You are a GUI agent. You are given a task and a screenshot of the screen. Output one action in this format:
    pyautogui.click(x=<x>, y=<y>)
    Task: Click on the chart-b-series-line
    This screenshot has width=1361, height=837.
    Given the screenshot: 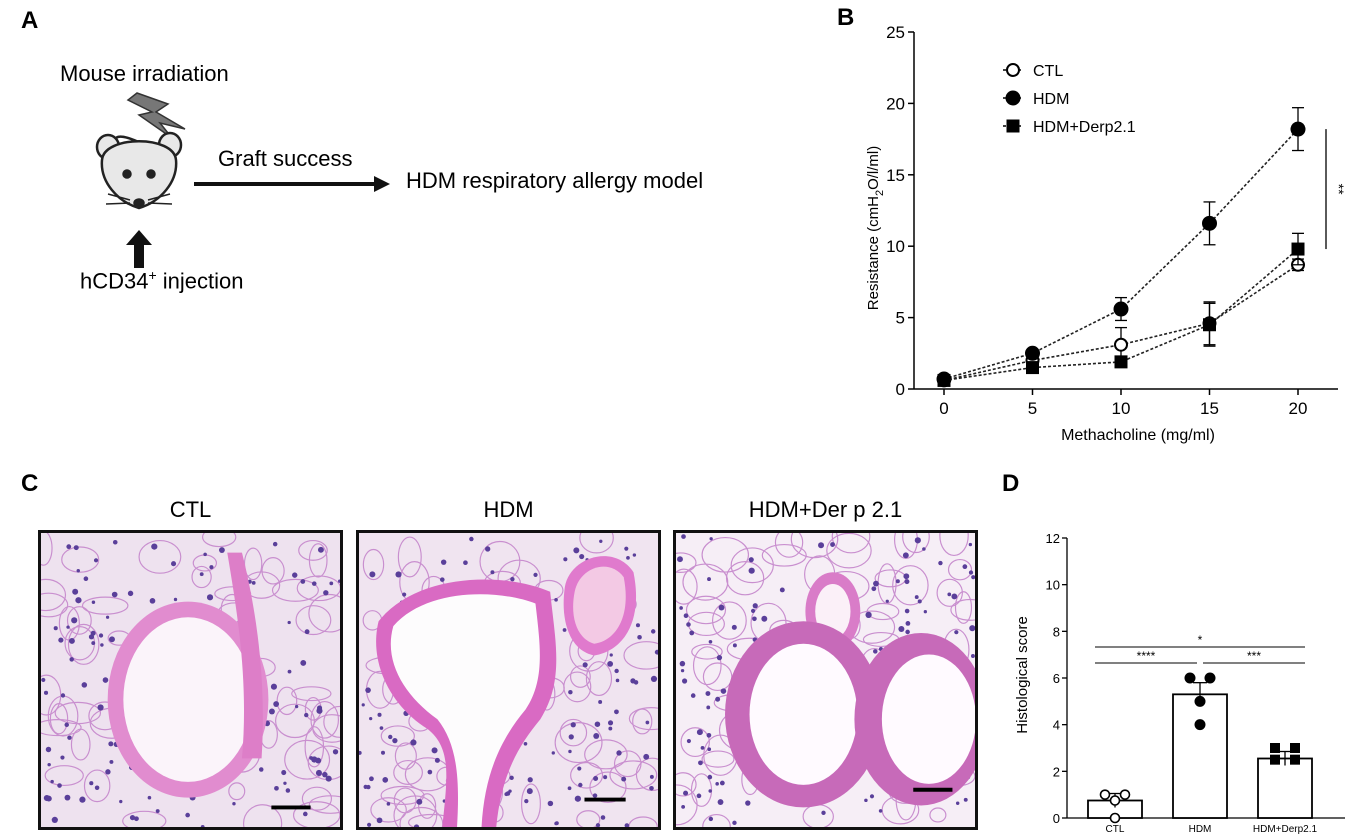 What is the action you would take?
    pyautogui.click(x=1121, y=315)
    